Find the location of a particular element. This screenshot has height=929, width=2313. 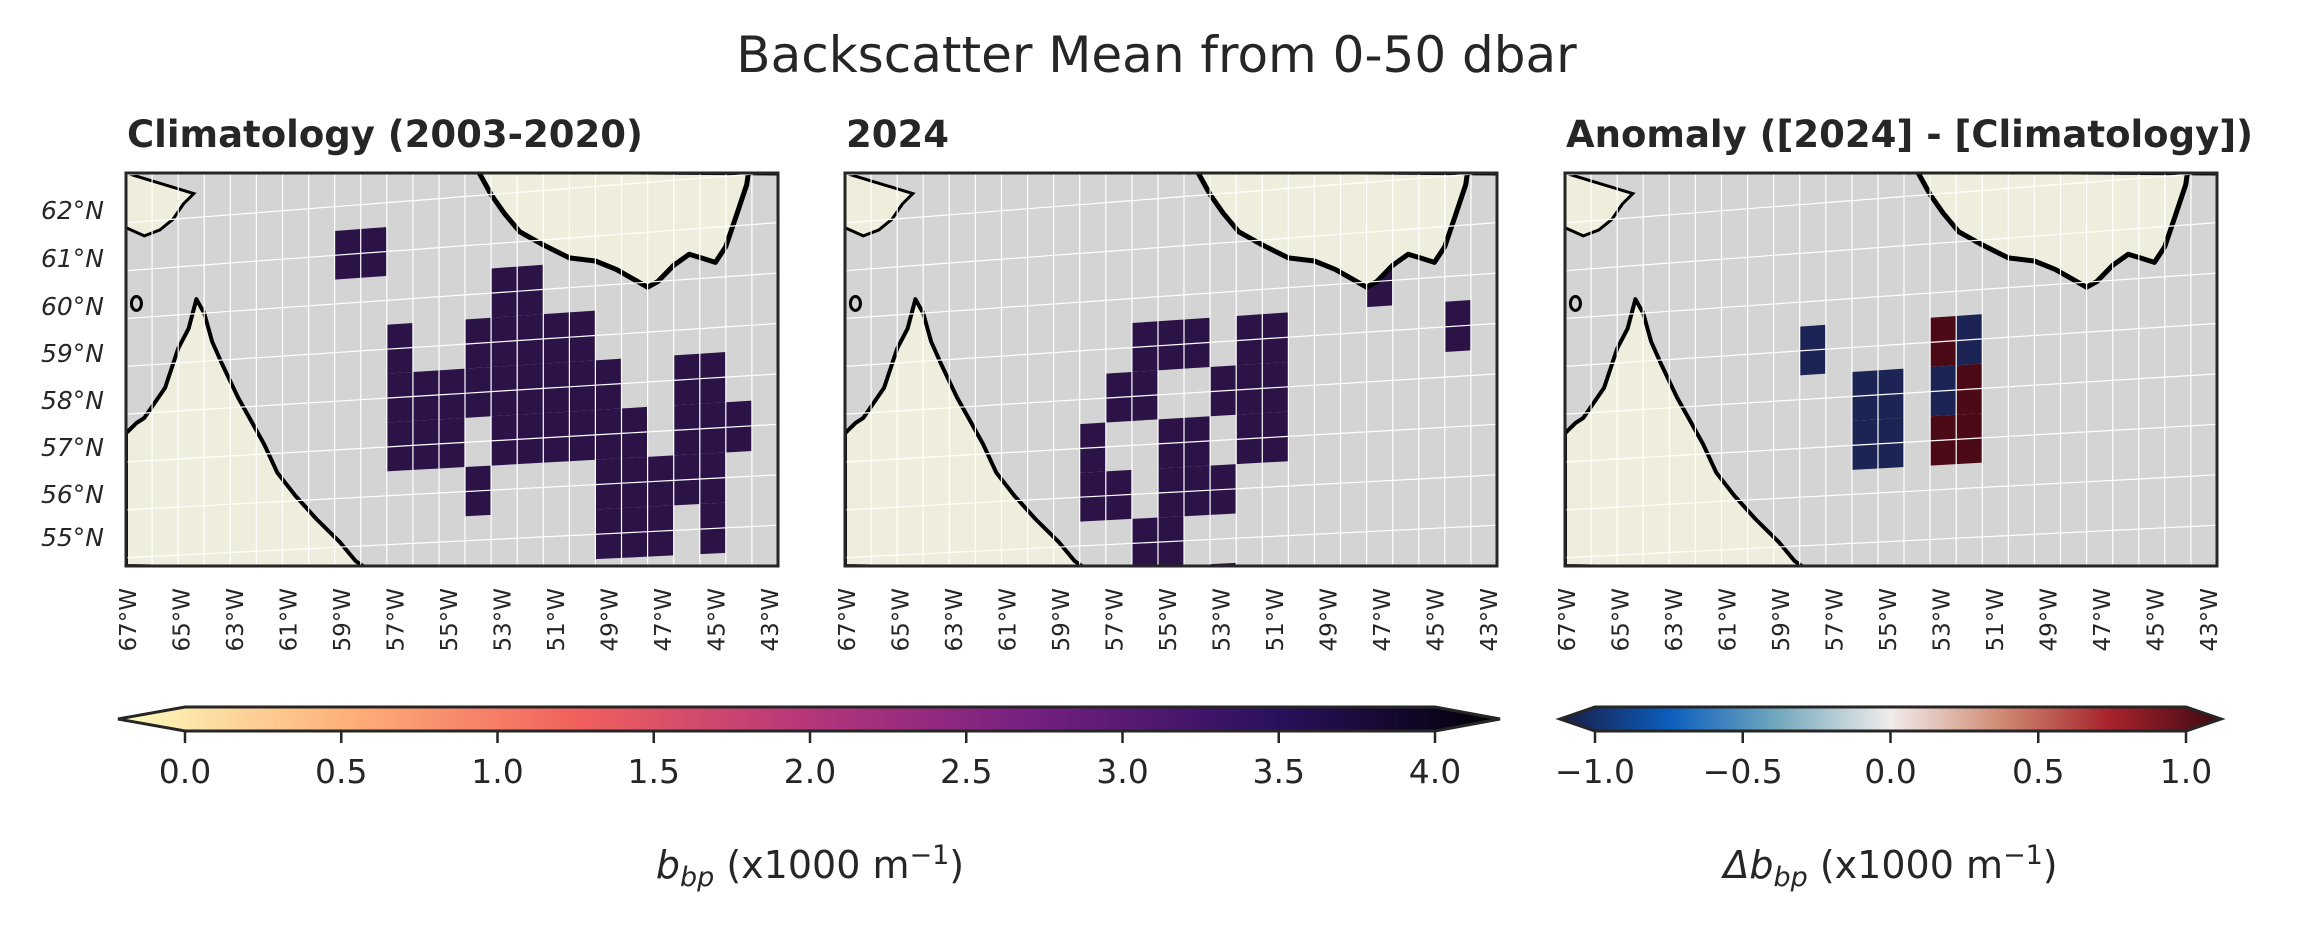

lat-label: 59°N is located at coordinates (72, 353).